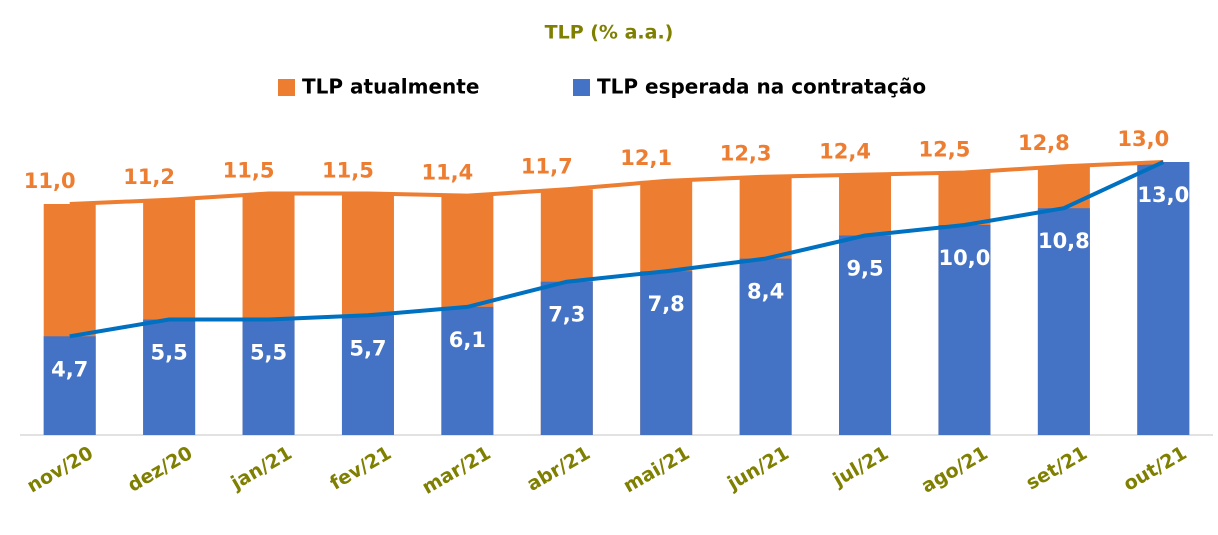 The image size is (1218, 535). What do you see at coordinates (761, 87) in the screenshot?
I see `legend-label: TLP esperada na contratação` at bounding box center [761, 87].